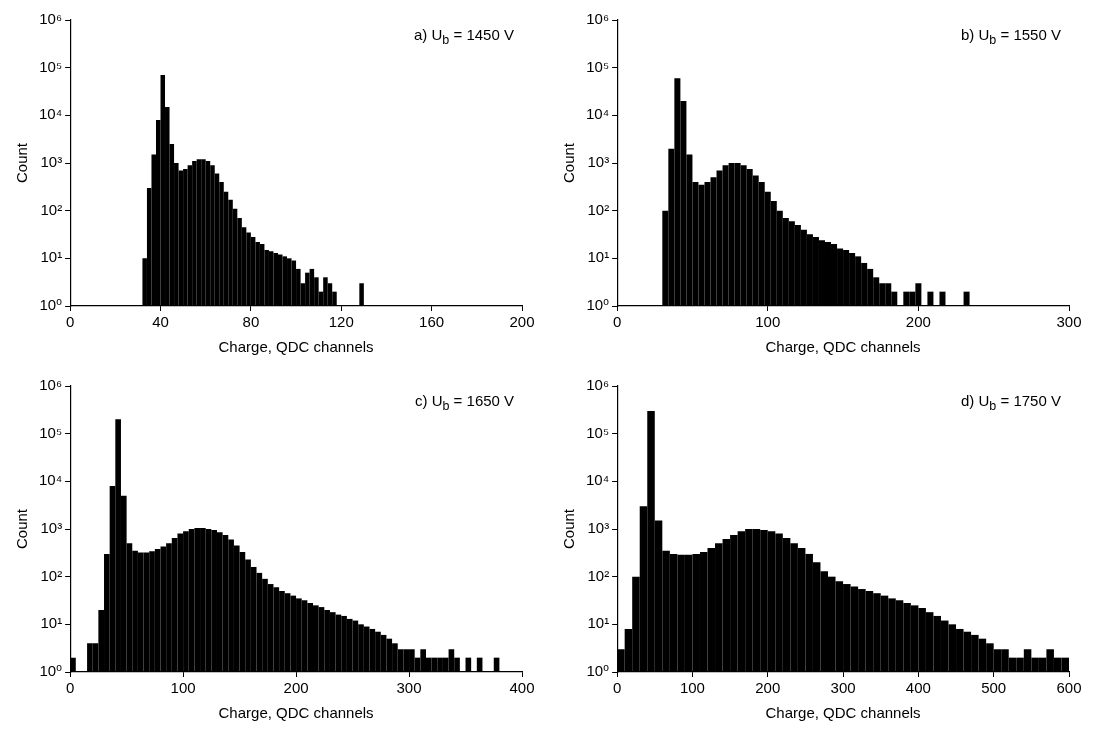 The height and width of the screenshot is (733, 1095). I want to click on x-tick-label: 500, so click(994, 688).